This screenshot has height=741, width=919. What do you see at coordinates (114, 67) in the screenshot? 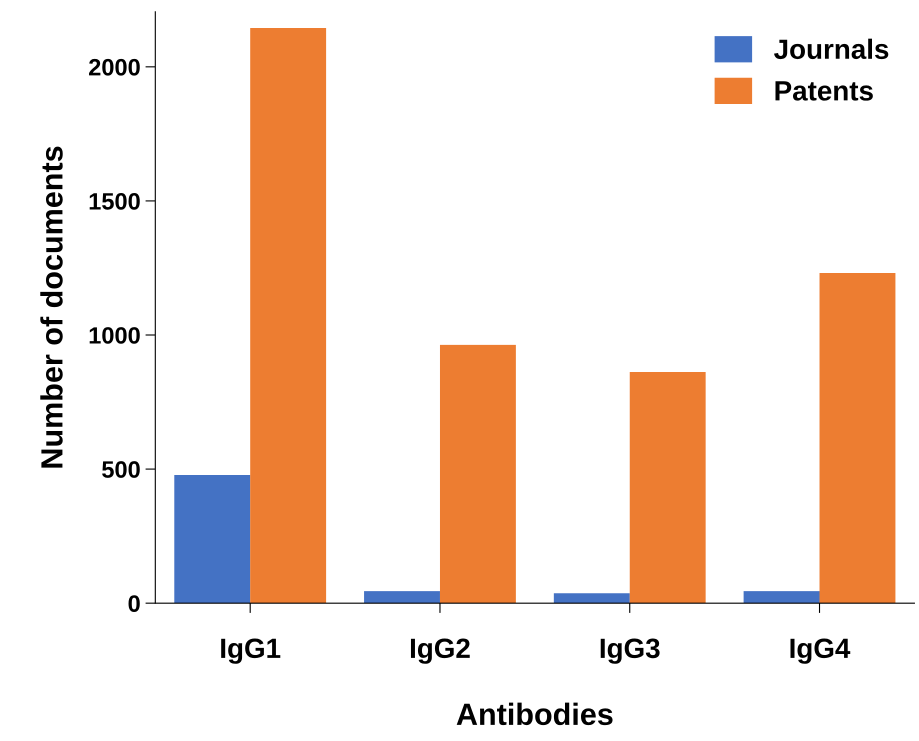
I see `y-tick-label: 2000` at bounding box center [114, 67].